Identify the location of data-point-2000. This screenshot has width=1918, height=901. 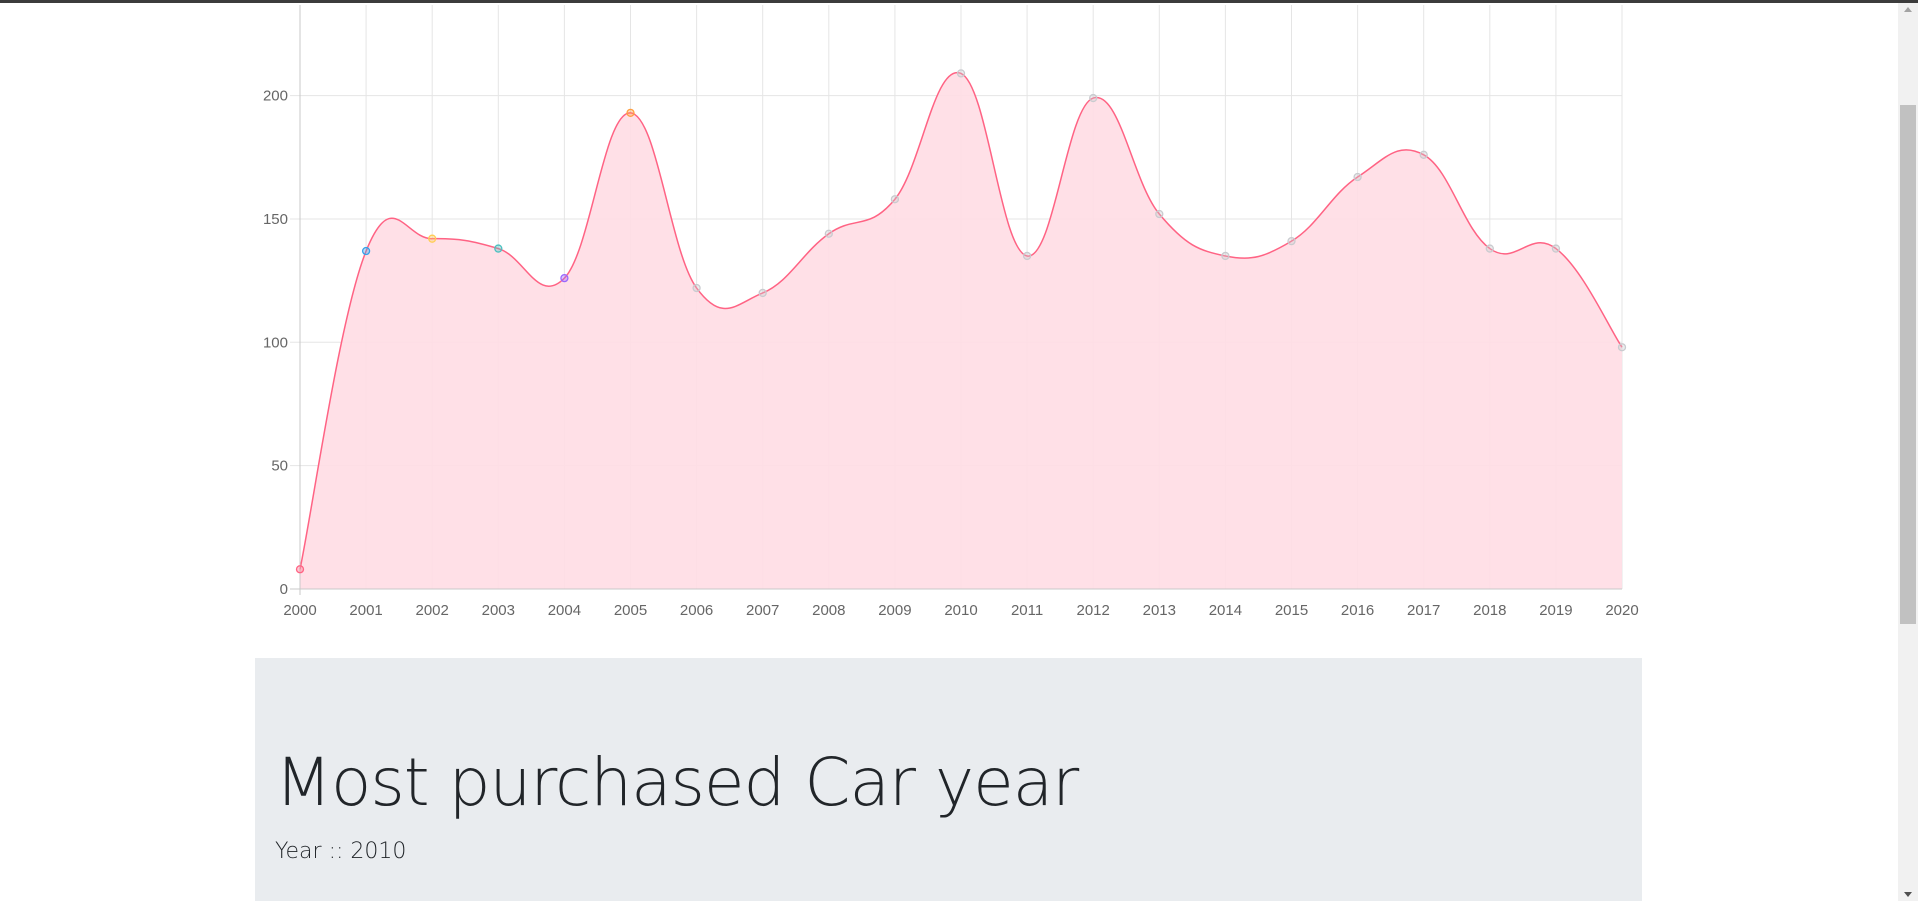
(300, 569).